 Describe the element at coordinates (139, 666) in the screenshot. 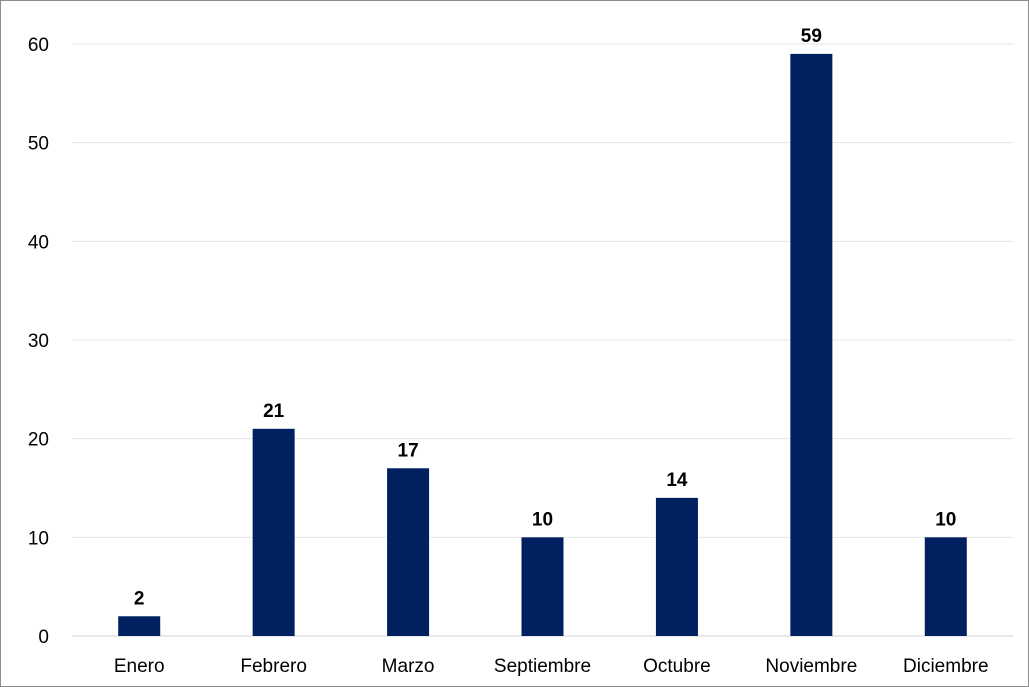

I see `x-category-label: Enero` at that location.